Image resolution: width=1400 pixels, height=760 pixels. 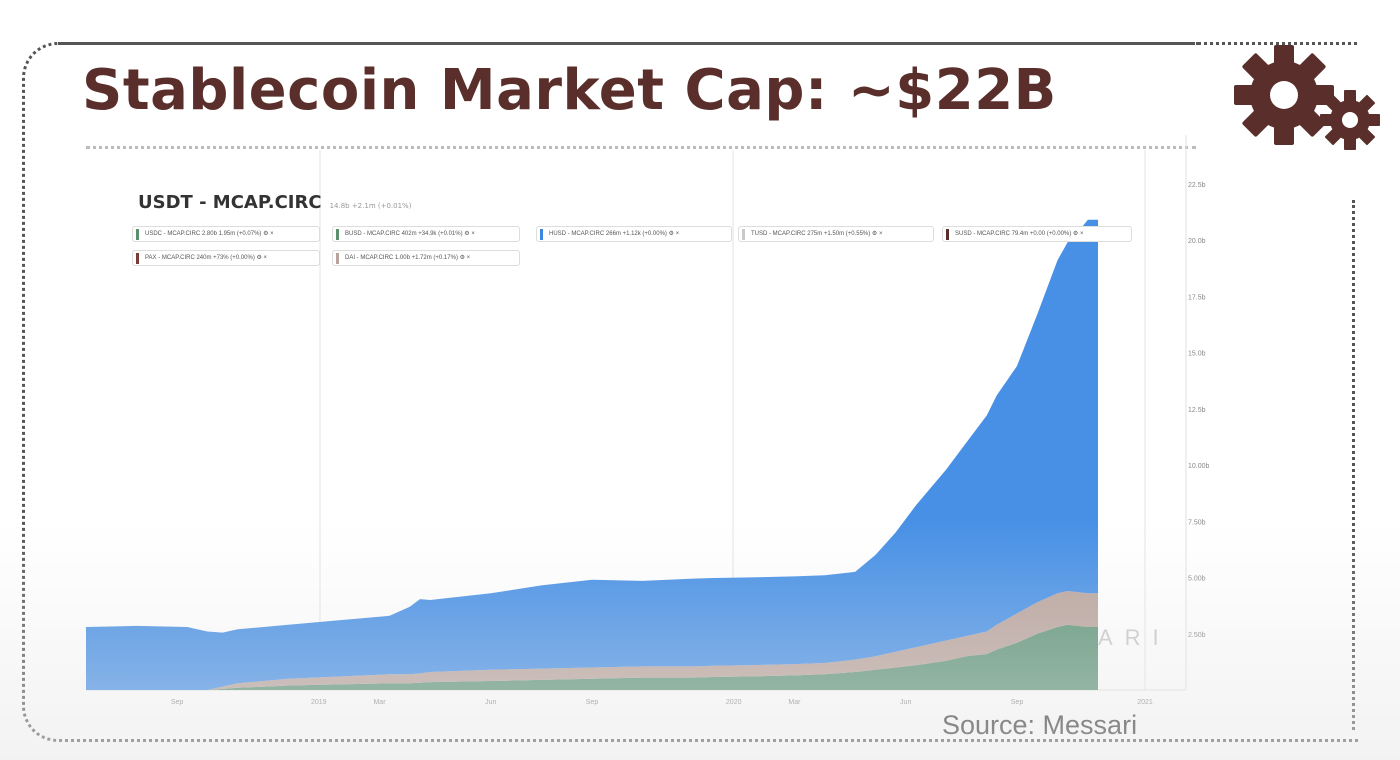 What do you see at coordinates (1197, 579) in the screenshot?
I see `y-tick-label: 5.00b` at bounding box center [1197, 579].